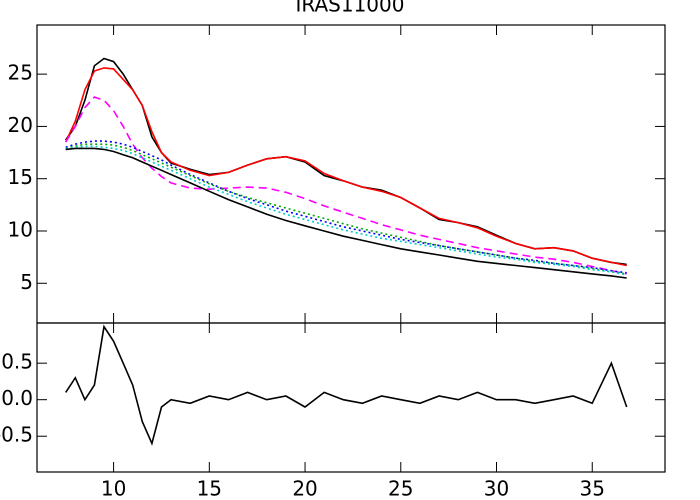 The image size is (700, 500). I want to click on x-tick-label: 20, so click(304, 488).